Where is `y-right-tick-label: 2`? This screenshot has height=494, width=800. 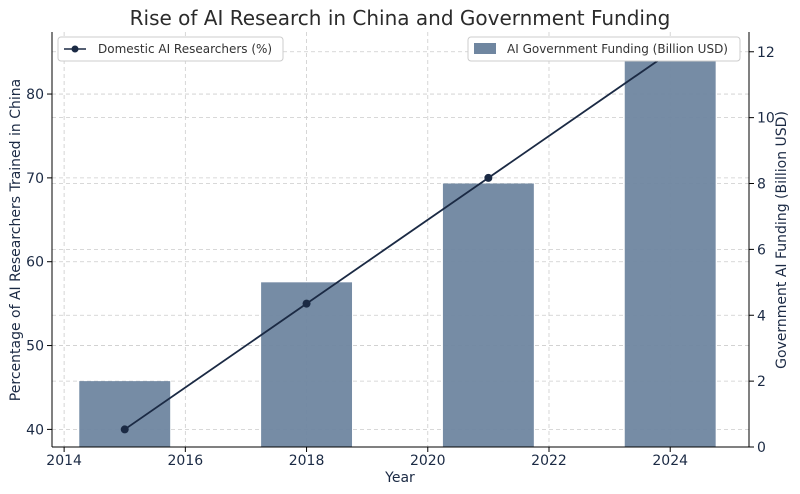
y-right-tick-label: 2 is located at coordinates (761, 382).